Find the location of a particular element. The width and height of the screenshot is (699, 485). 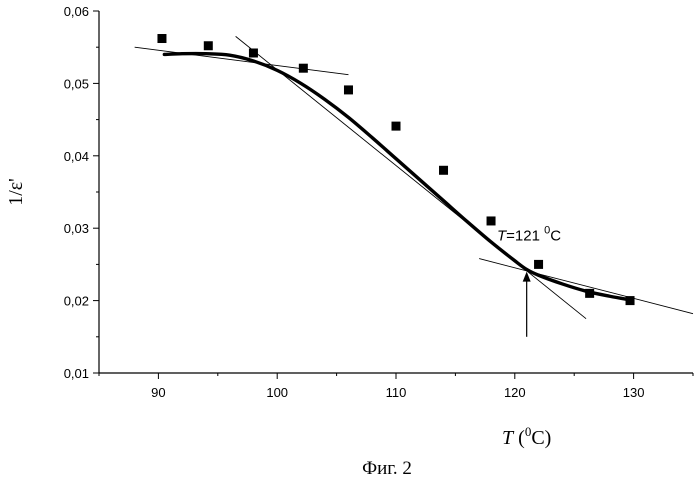

y-tick-label: 0,06 is located at coordinates (76, 11).